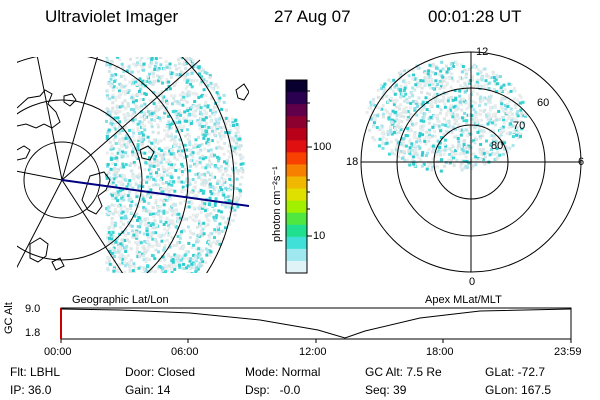  What do you see at coordinates (185, 352) in the screenshot?
I see `altitude-xtick: 06:00` at bounding box center [185, 352].